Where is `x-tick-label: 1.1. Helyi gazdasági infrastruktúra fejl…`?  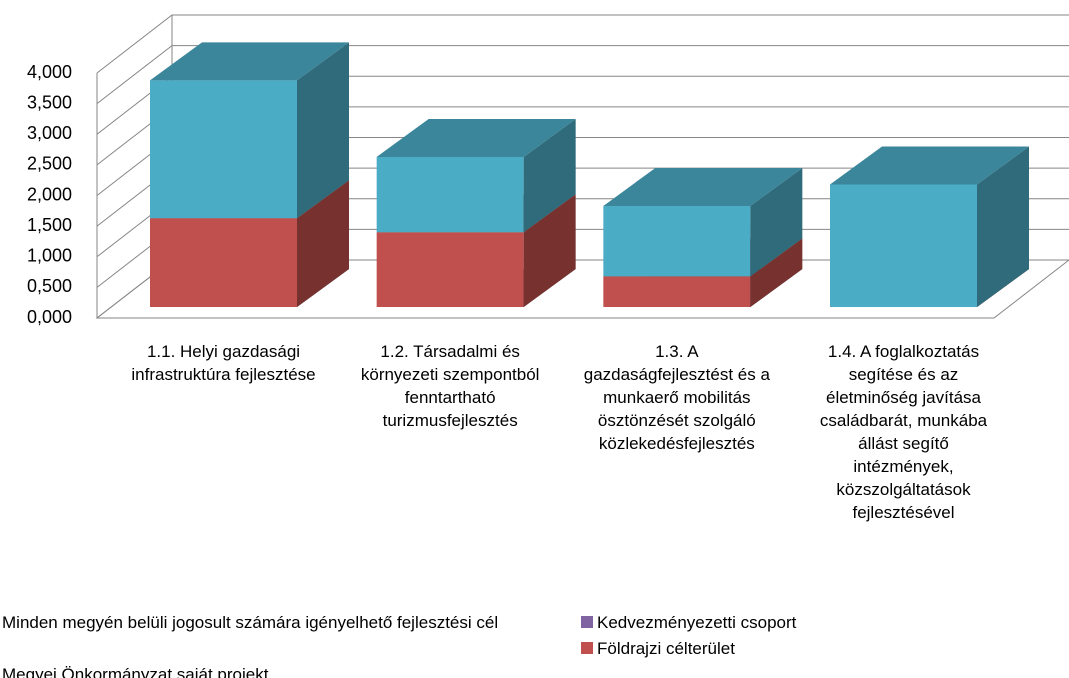 x-tick-label: 1.1. Helyi gazdasági infrastruktúra fejl… is located at coordinates (223, 363).